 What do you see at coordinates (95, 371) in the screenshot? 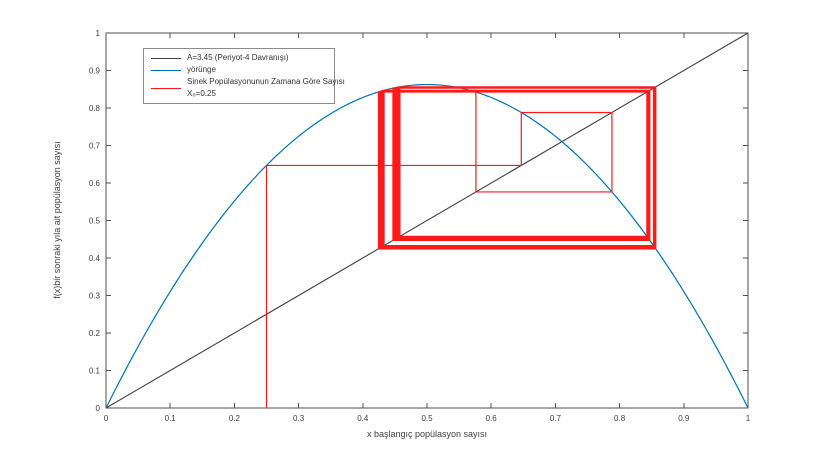
I see `y-tick-label: 0.1` at bounding box center [95, 371].